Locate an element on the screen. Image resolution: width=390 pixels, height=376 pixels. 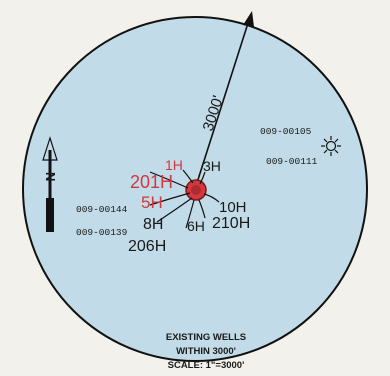
north-letter: N is located at coordinates (50, 176).